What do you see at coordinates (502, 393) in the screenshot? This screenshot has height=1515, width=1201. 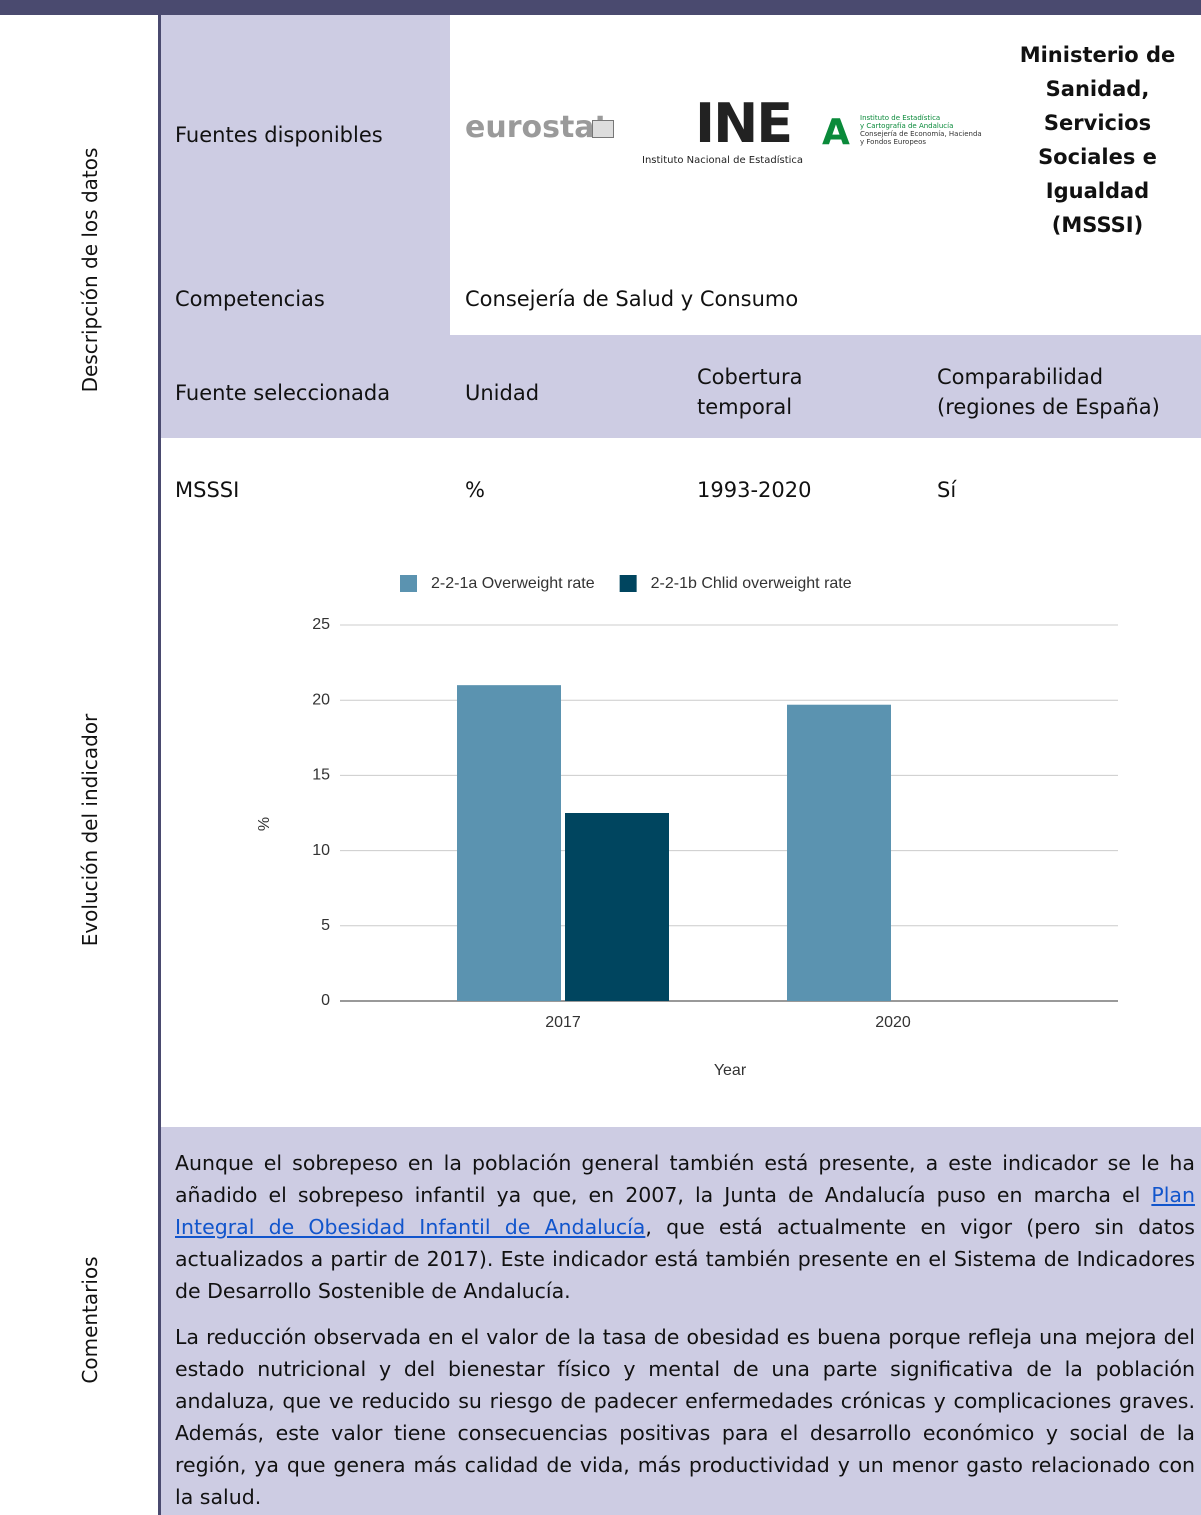 I see `header-cell: Unidad` at bounding box center [502, 393].